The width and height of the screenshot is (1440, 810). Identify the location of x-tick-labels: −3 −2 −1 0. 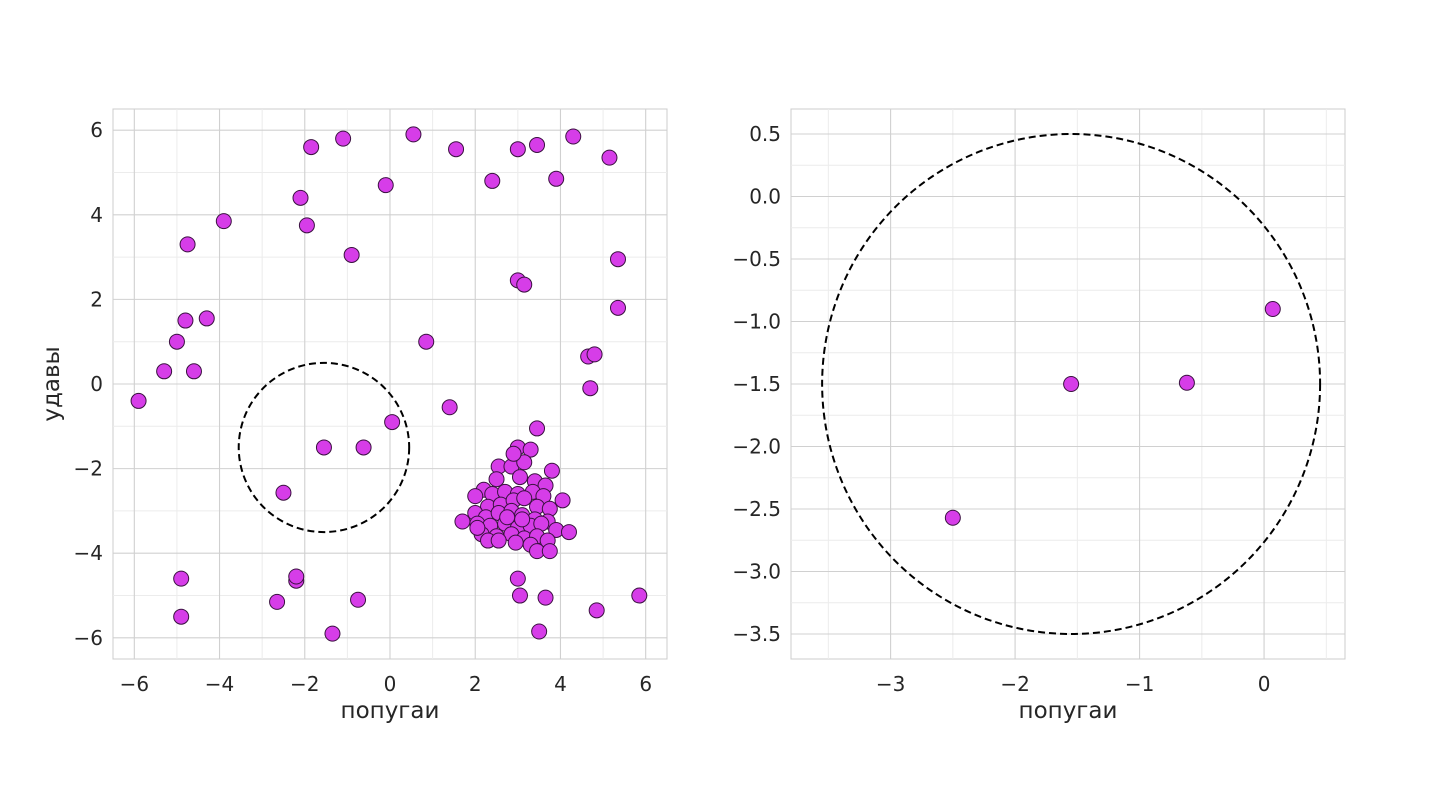
(1073, 684).